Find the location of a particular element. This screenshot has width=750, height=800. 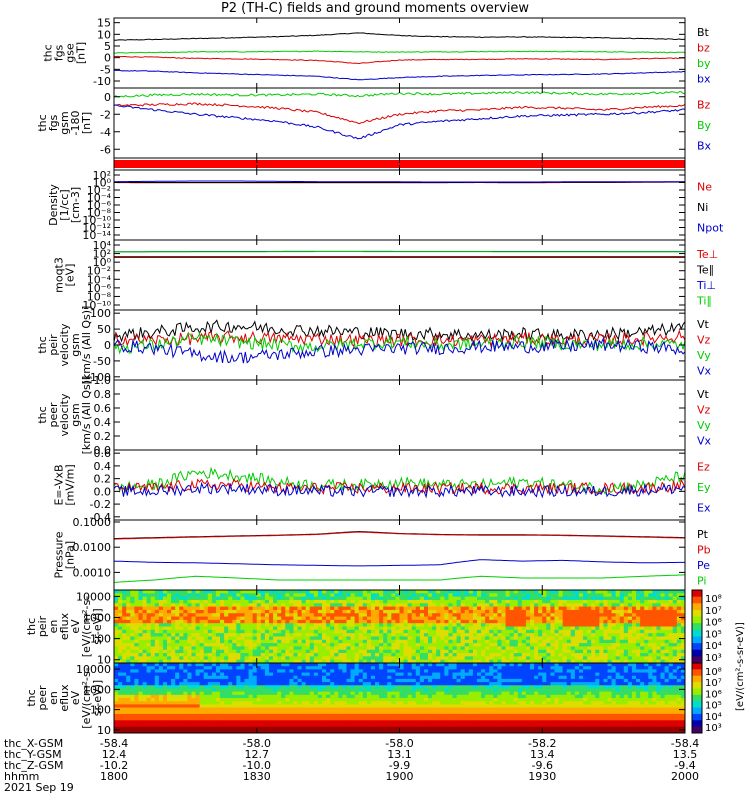

y-axis-label-line: fgs is located at coordinates (53, 122).